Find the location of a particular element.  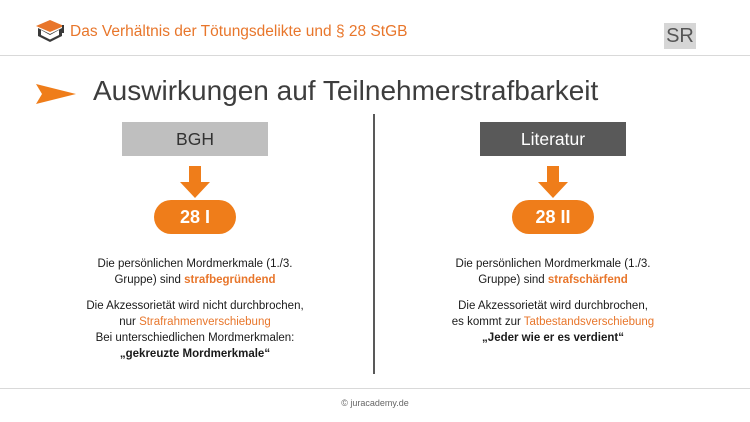

footer-copyright: © juracademy.de is located at coordinates (375, 403).